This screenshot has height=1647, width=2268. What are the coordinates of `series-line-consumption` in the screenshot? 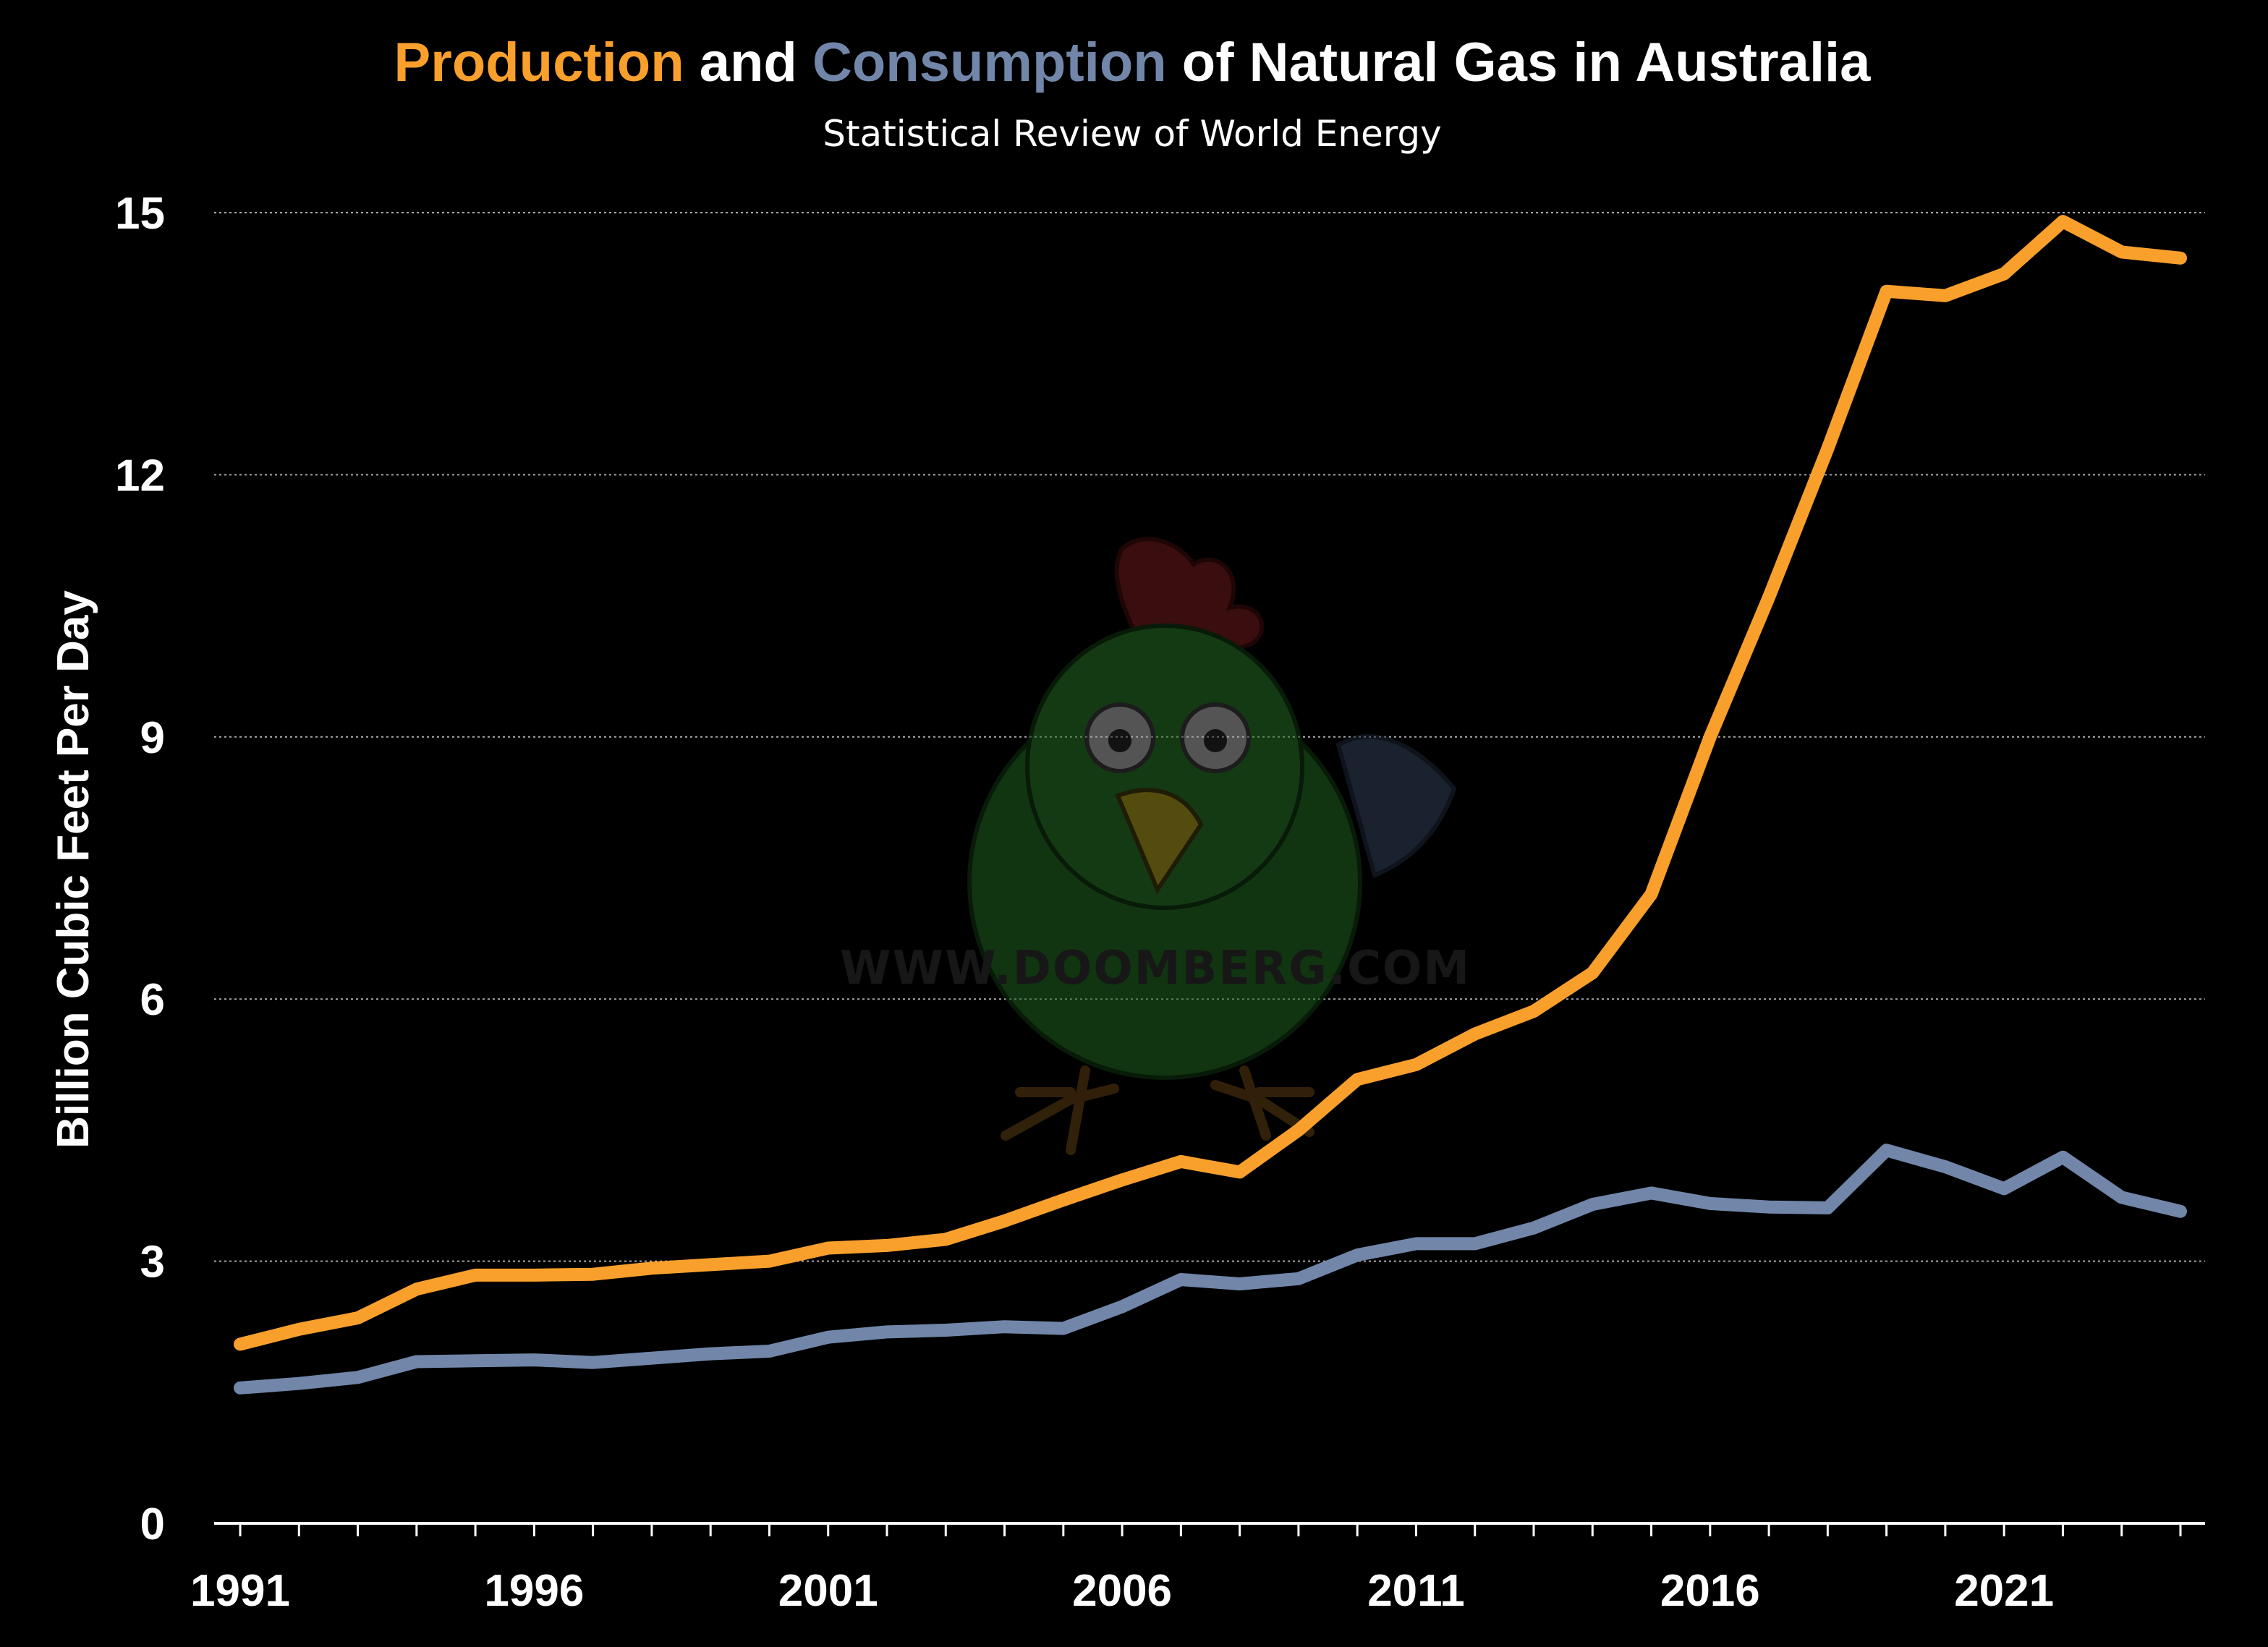 It's located at (1210, 1269).